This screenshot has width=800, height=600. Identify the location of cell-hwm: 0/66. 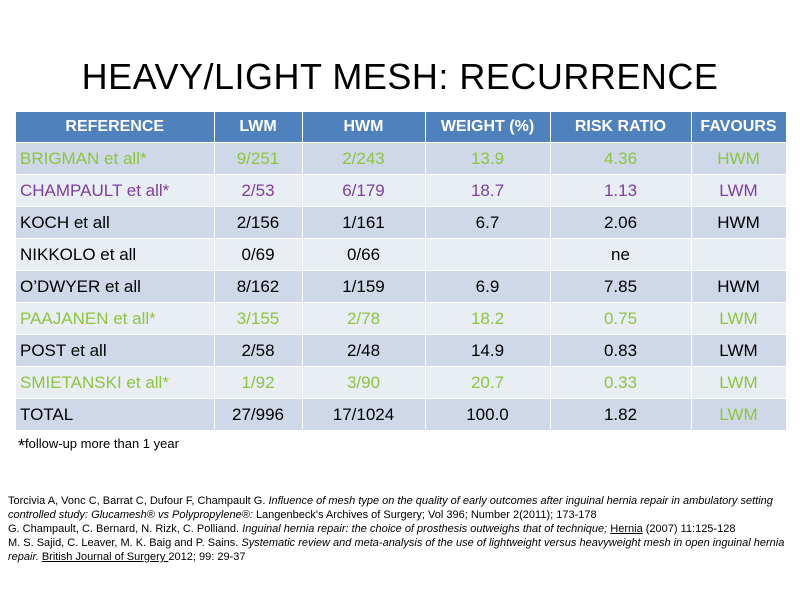
(364, 254).